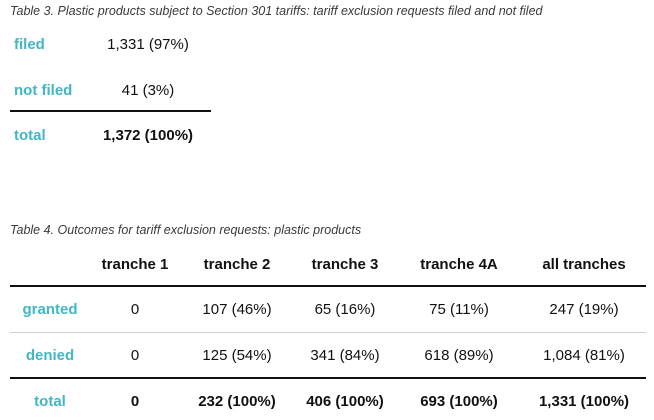  I want to click on table4-row-divider, so click(328, 332).